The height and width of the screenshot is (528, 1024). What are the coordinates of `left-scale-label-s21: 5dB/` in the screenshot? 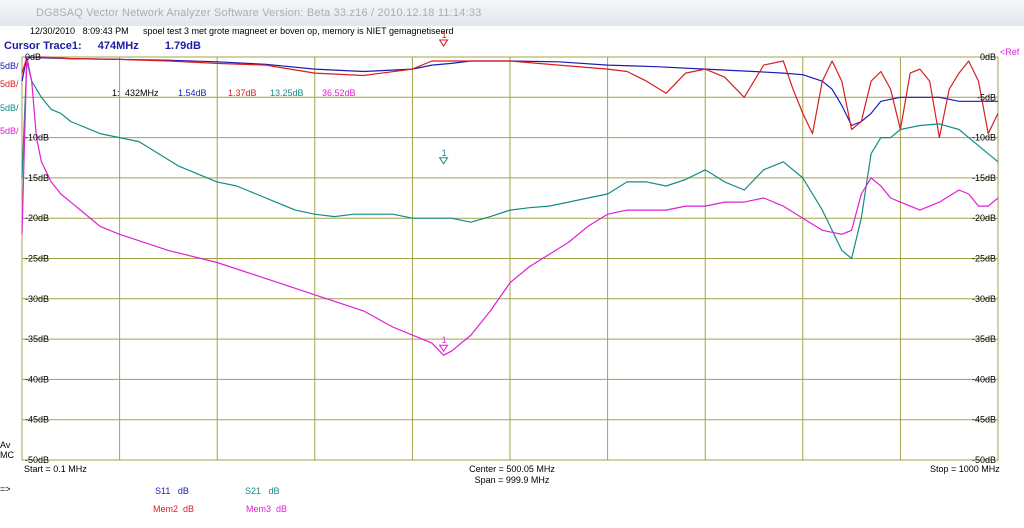 It's located at (9, 108).